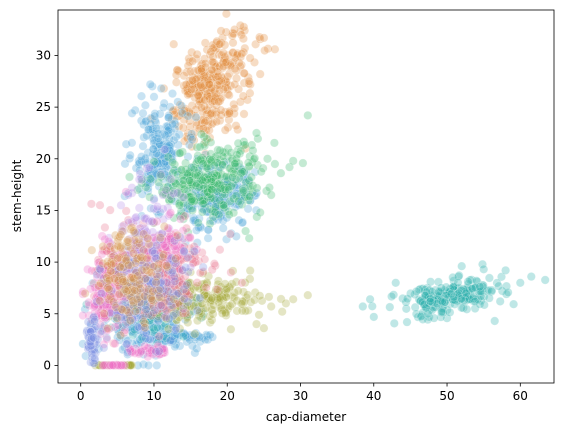 This screenshot has width=563, height=432. Describe the element at coordinates (306, 417) in the screenshot. I see `x-axis-label: cap-diameter` at that location.